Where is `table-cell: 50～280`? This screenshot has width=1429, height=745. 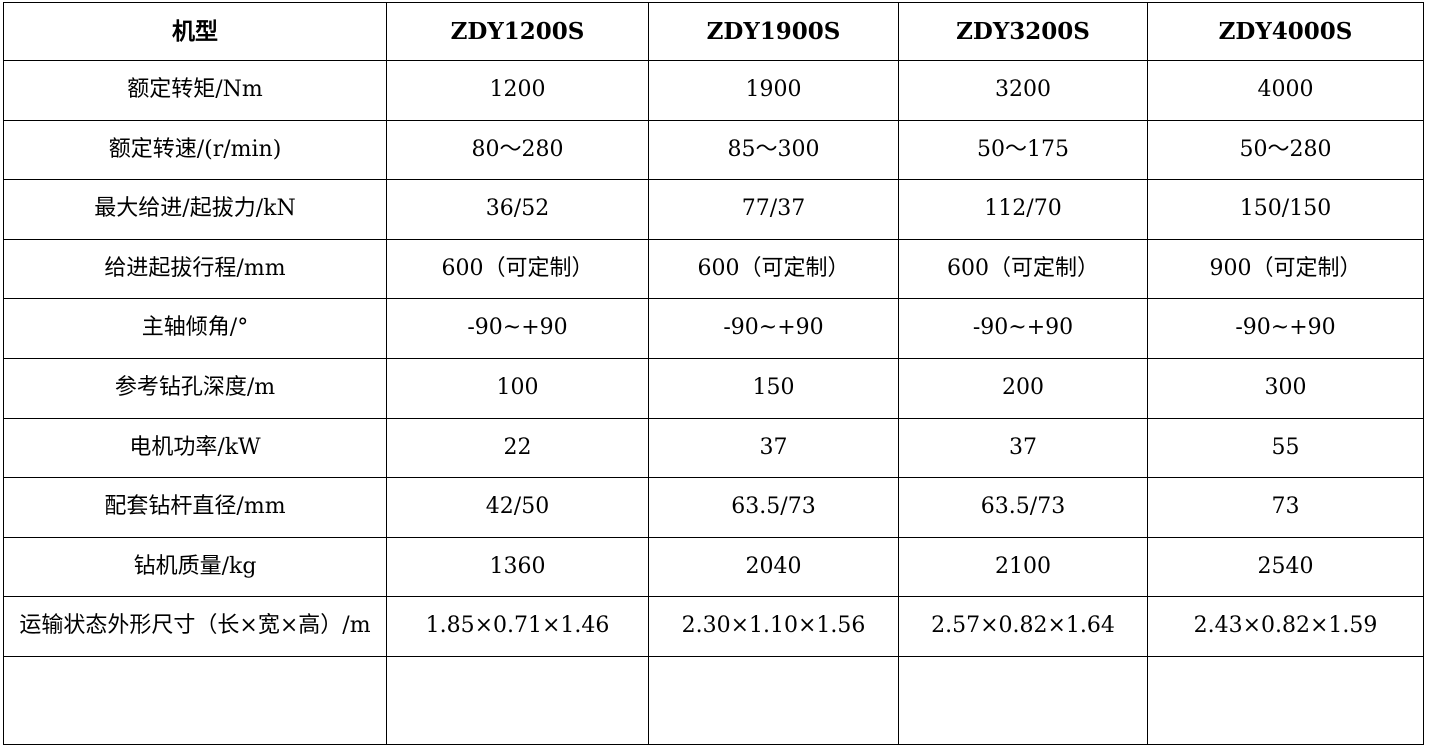 table-cell: 50～280 is located at coordinates (1285, 150).